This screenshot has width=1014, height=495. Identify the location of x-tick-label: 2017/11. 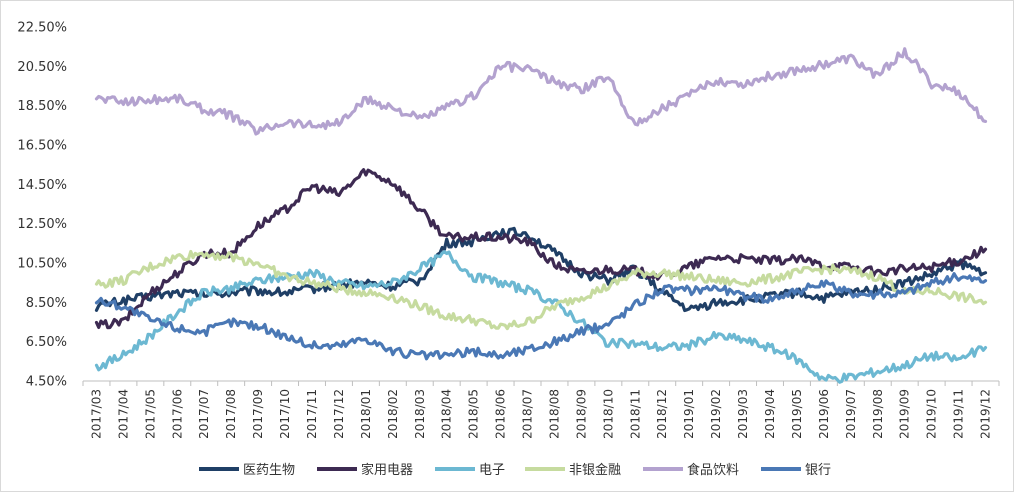
(312, 414).